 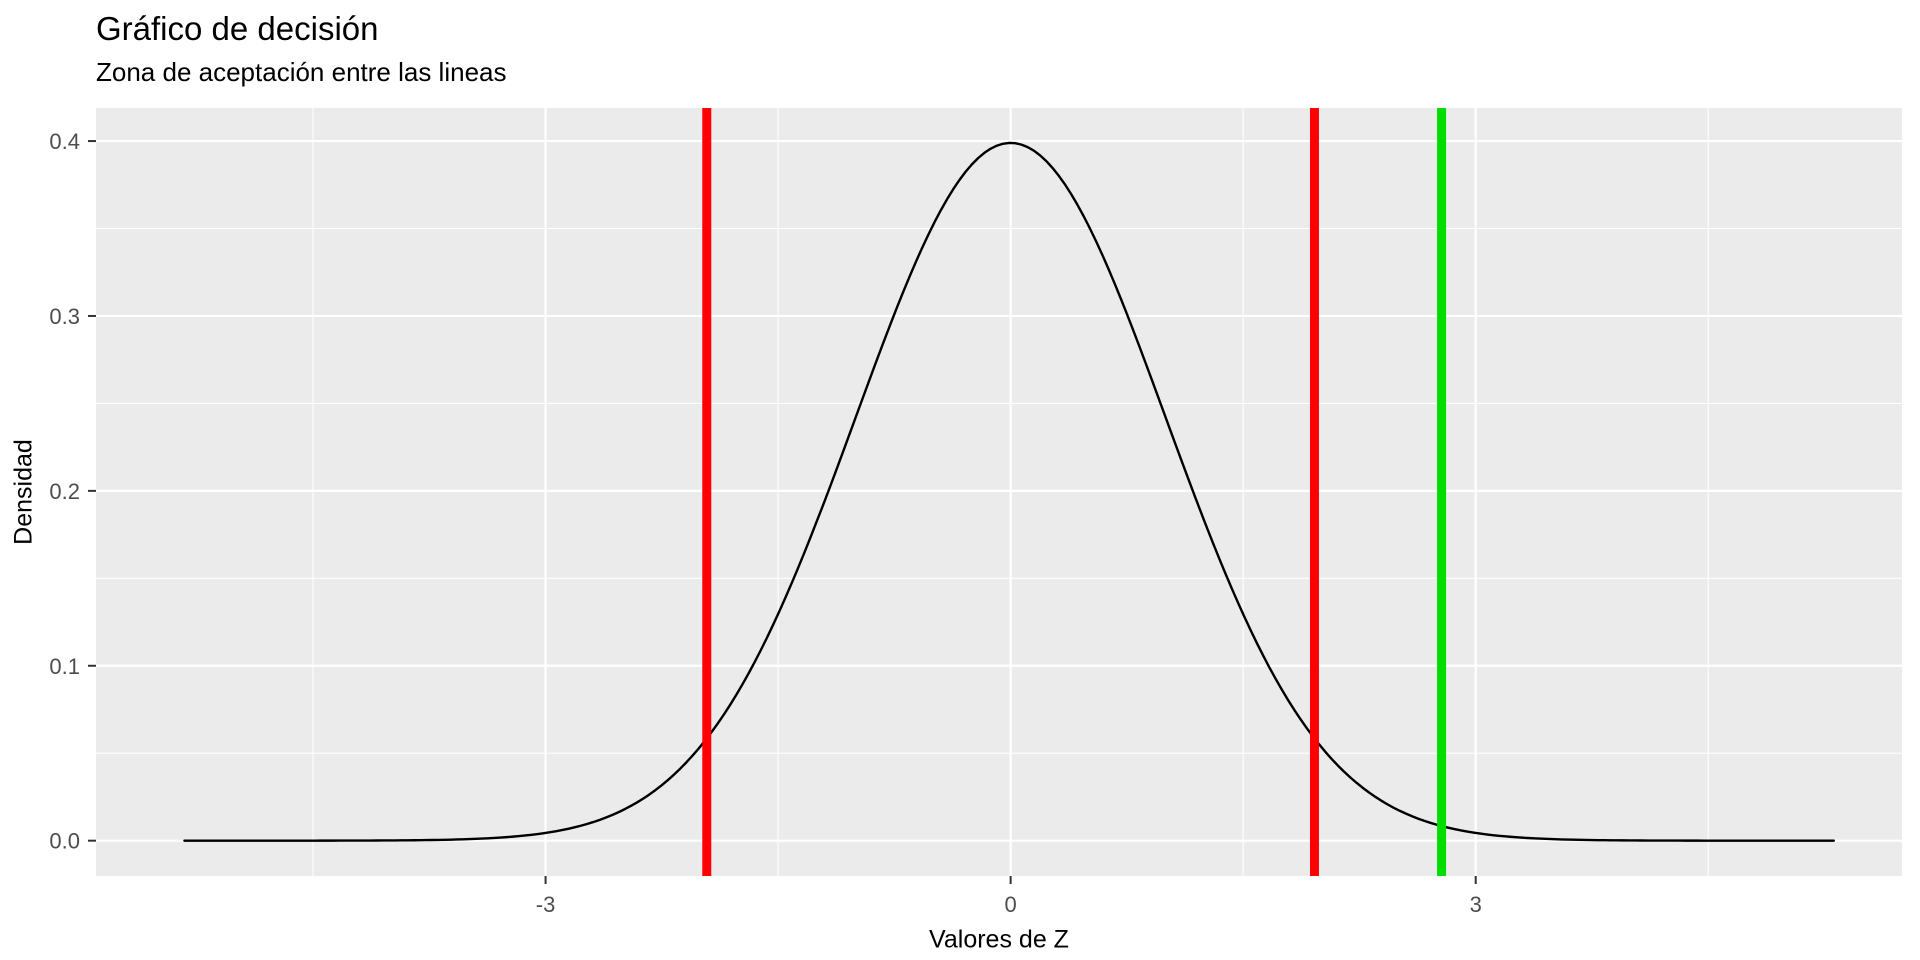 I want to click on x-axis-title: Valores de Z, so click(x=999, y=939).